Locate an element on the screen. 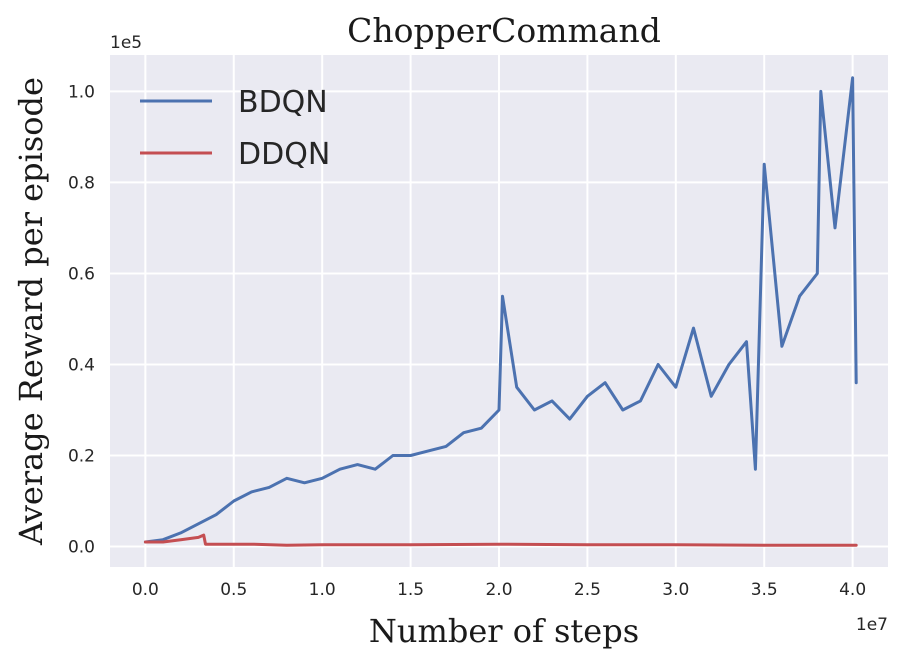 This screenshot has height=664, width=913. y-tick-label: 0.4 is located at coordinates (81, 365).